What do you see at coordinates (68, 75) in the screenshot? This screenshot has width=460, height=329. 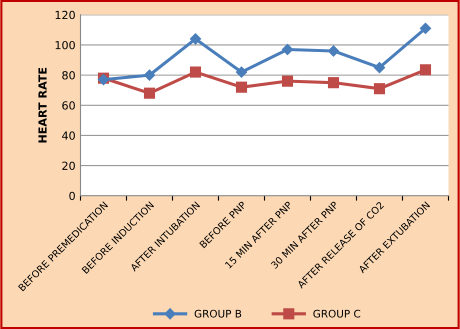 I see `y-tick-label: 80` at bounding box center [68, 75].